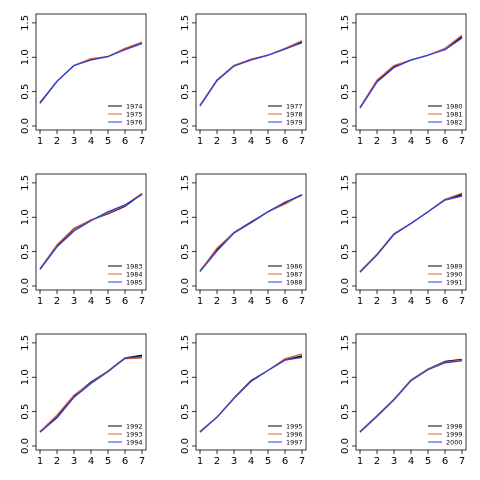 This screenshot has height=480, width=480. Describe the element at coordinates (294, 274) in the screenshot. I see `legend-label: 1987` at that location.